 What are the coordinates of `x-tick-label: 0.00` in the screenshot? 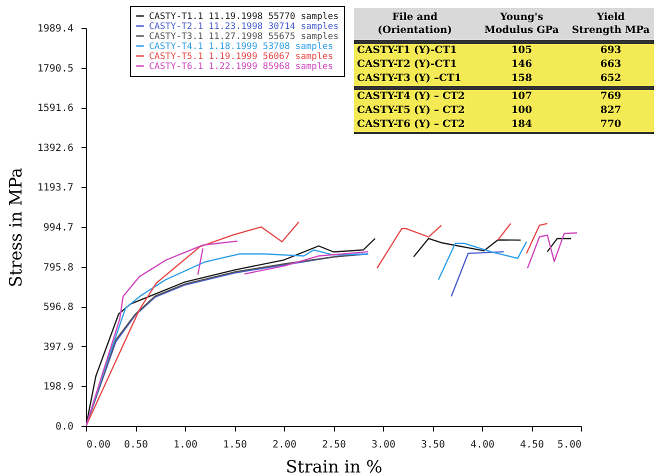 It's located at (98, 445).